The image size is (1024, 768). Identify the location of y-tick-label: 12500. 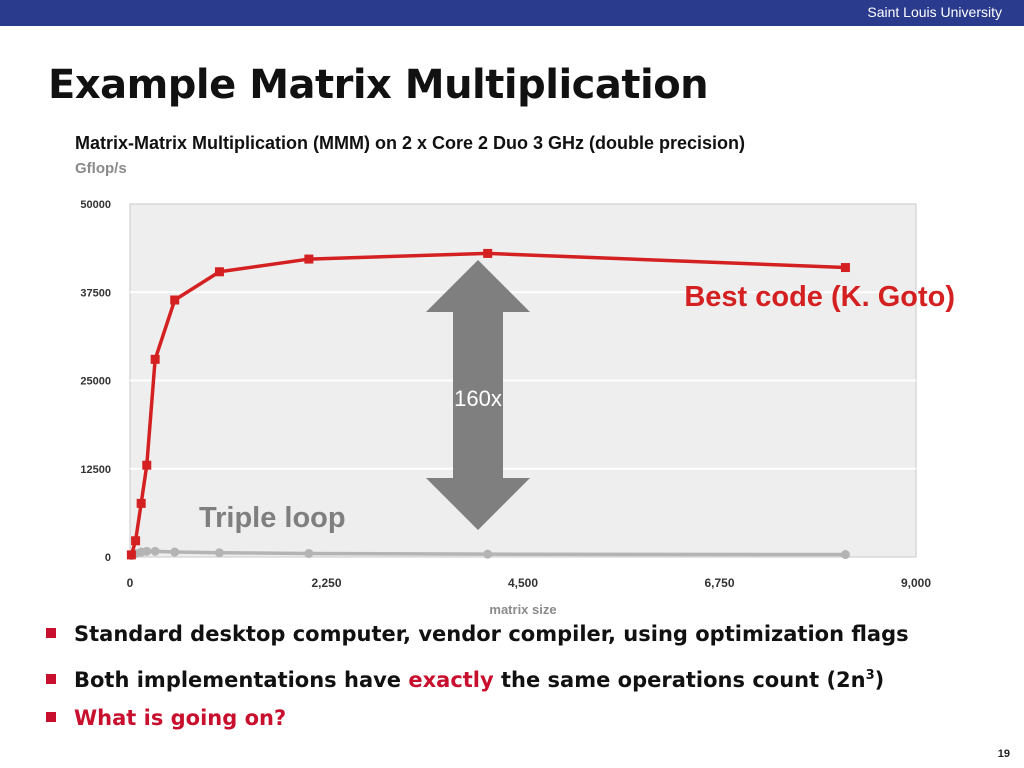
(95, 470).